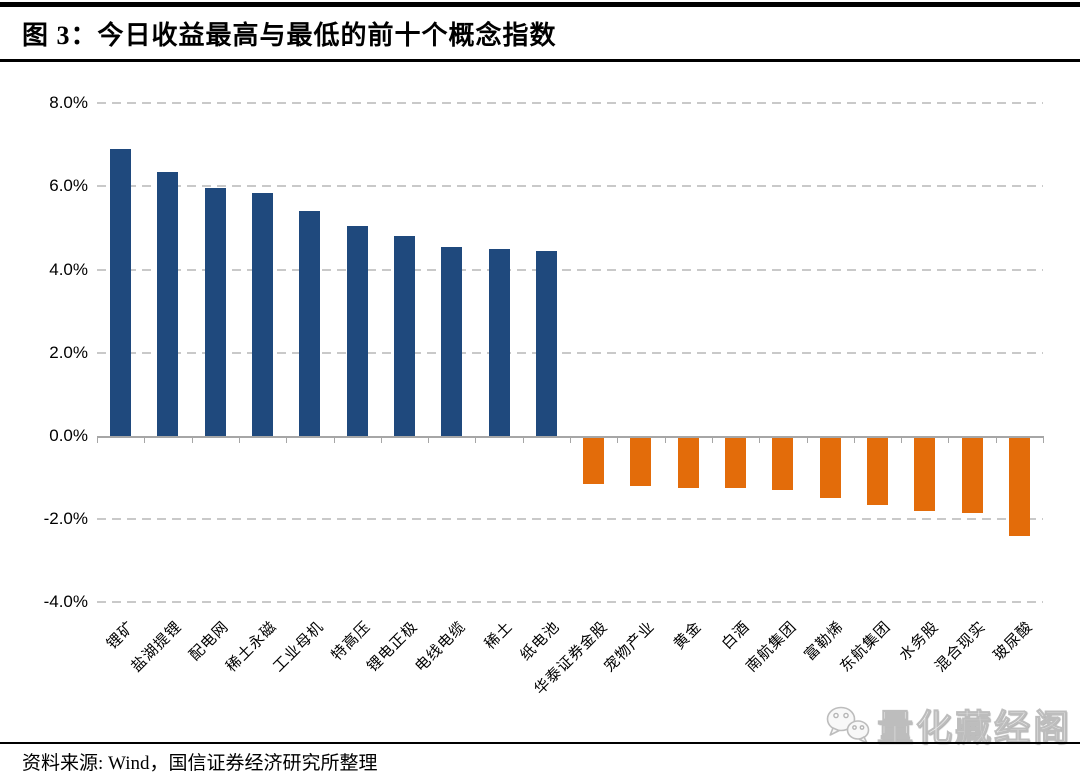 The image size is (1080, 774). What do you see at coordinates (499, 635) in the screenshot?
I see `x-axis-category-label: 稀土` at bounding box center [499, 635].